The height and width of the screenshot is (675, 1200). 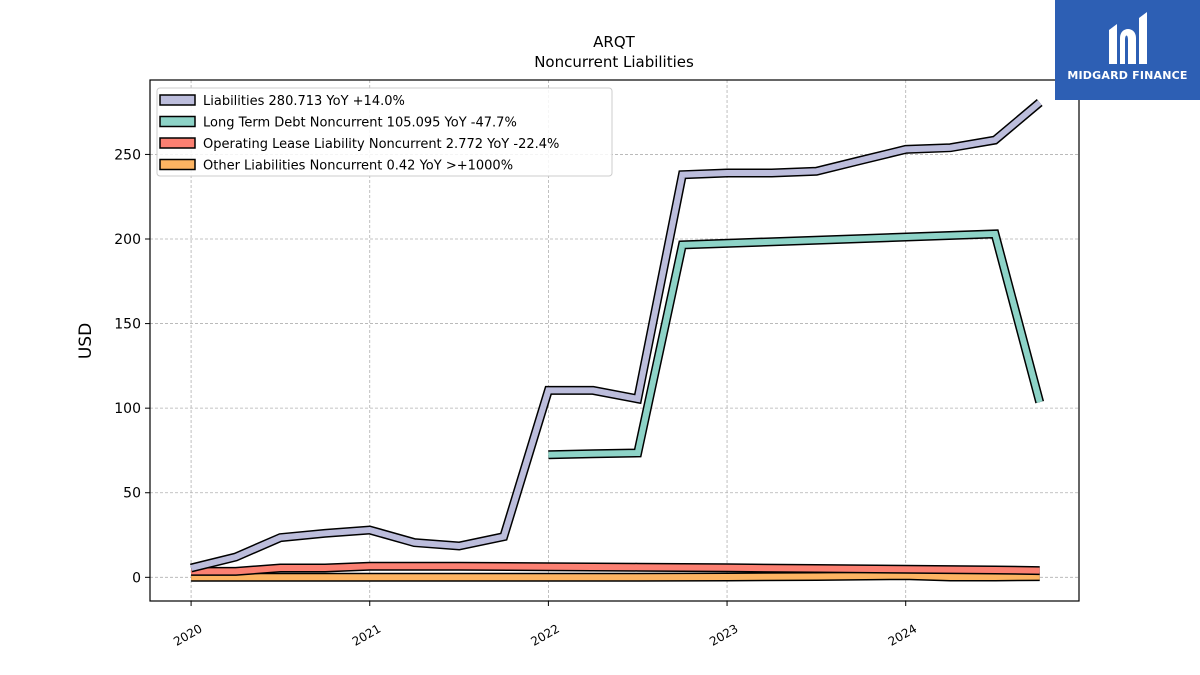 I want to click on y-tick-label: 150, so click(x=127, y=325).